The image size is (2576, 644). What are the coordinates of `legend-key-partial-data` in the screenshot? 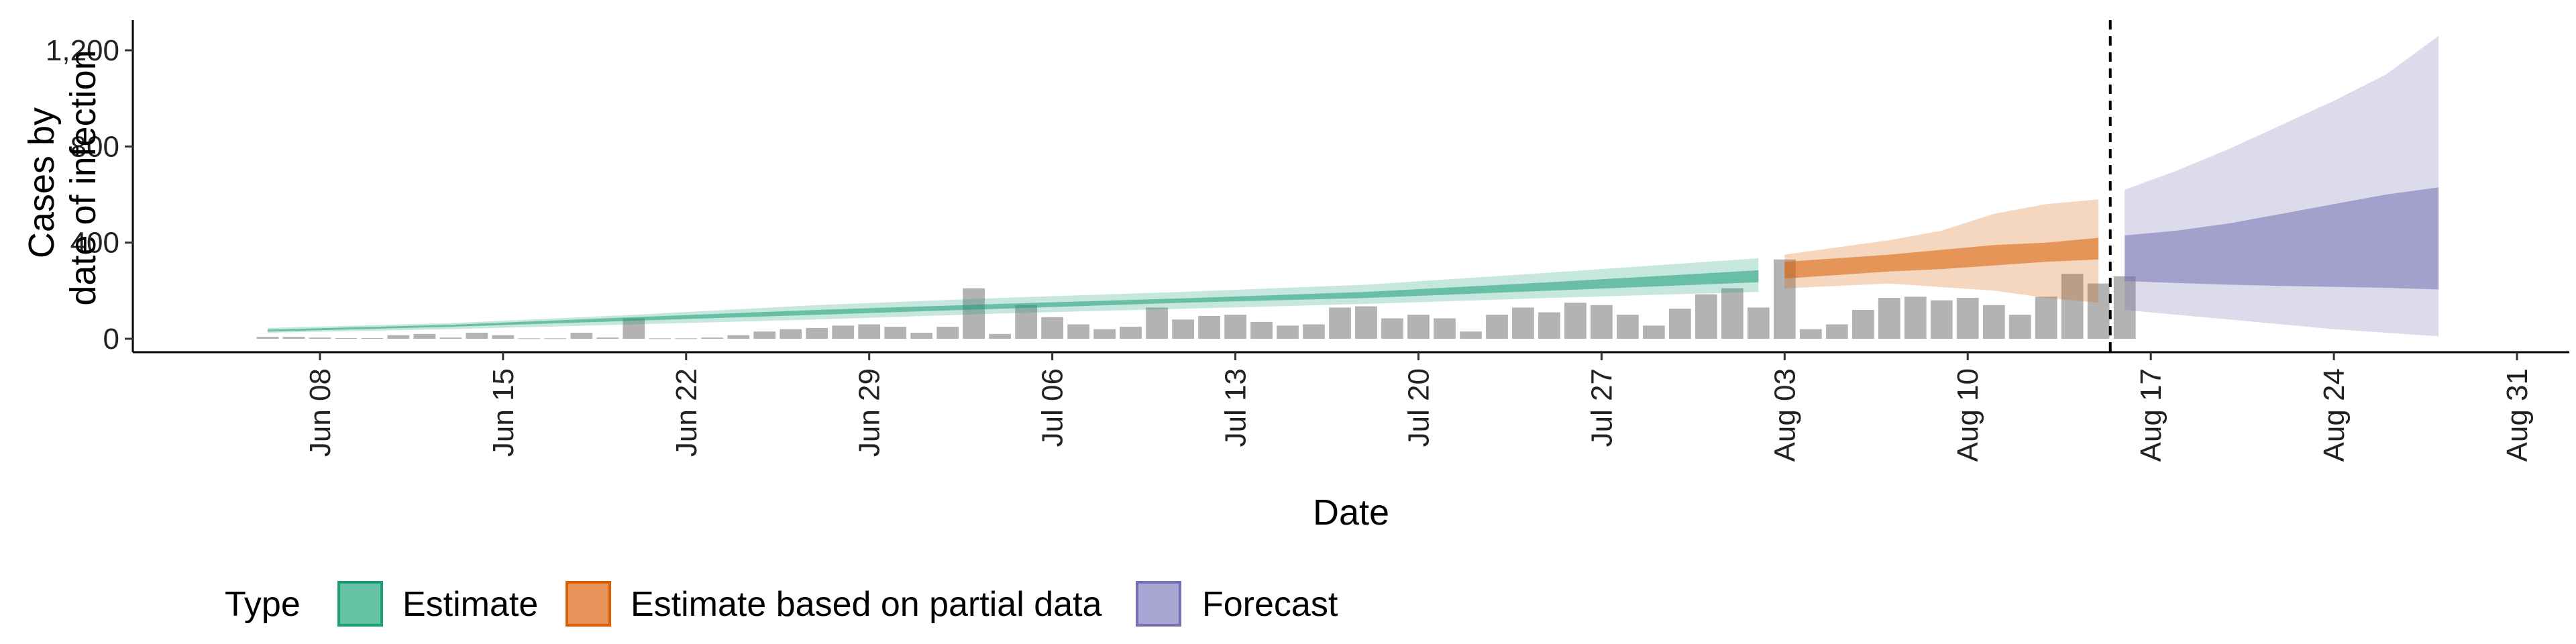 It's located at (588, 604).